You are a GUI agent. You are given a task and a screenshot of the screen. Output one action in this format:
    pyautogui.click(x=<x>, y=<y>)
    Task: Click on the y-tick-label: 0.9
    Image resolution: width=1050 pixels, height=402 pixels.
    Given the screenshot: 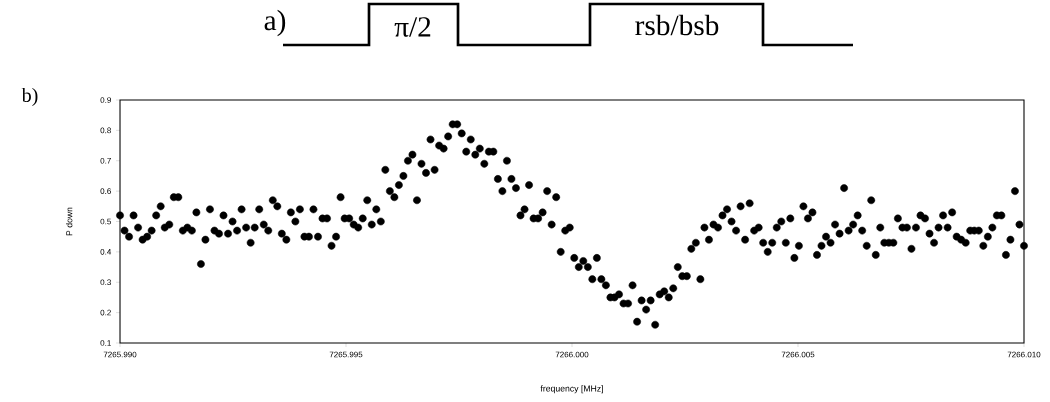 What is the action you would take?
    pyautogui.click(x=105, y=100)
    